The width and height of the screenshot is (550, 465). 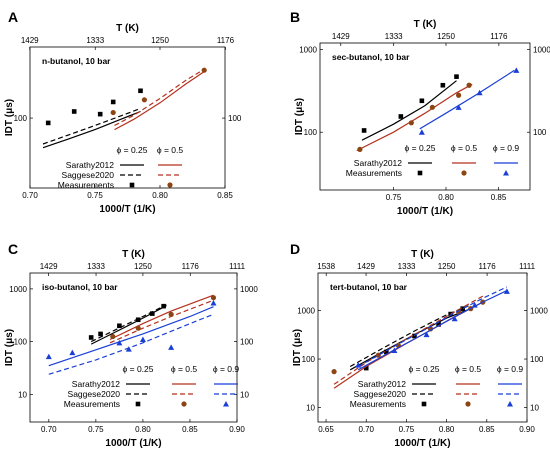 I want to click on top-tick-label: 1333, so click(x=96, y=266).